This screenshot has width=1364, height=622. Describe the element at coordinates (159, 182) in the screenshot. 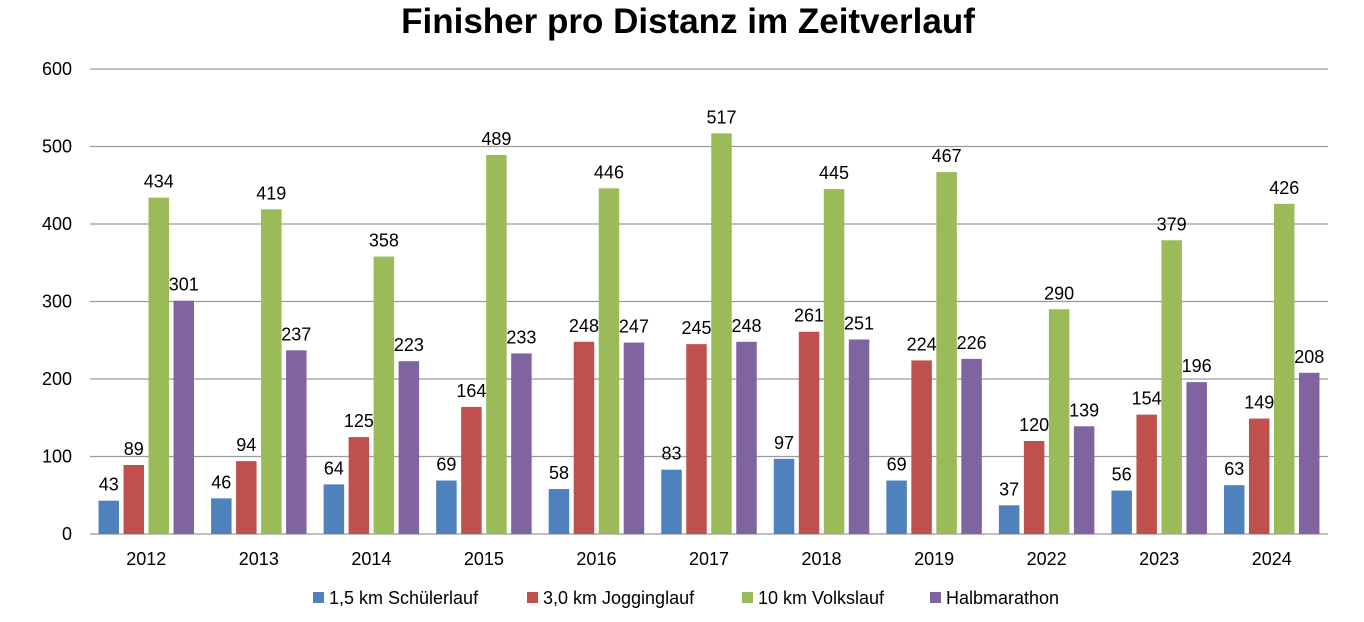

I see `data-label: 434` at that location.